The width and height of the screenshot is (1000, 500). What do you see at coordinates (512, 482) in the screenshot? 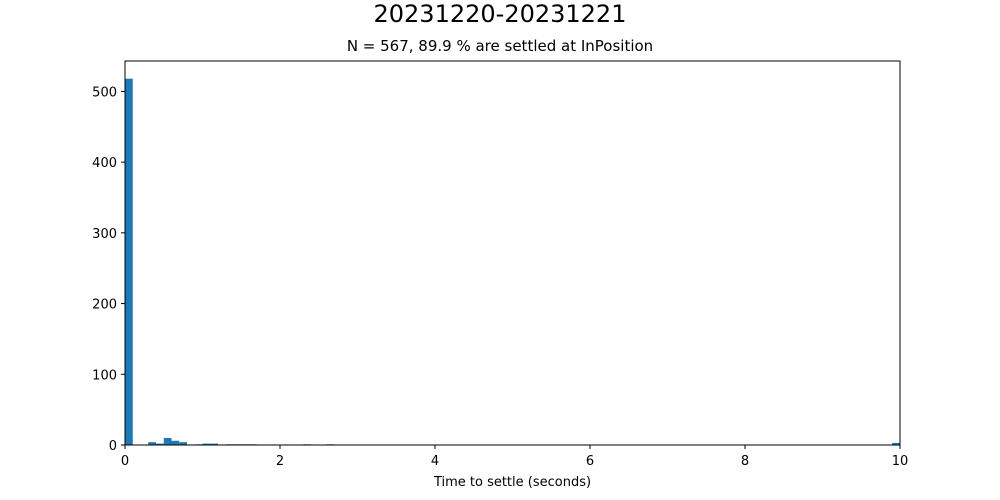
I see `x-axis-label: Time to settle (seconds)` at bounding box center [512, 482].